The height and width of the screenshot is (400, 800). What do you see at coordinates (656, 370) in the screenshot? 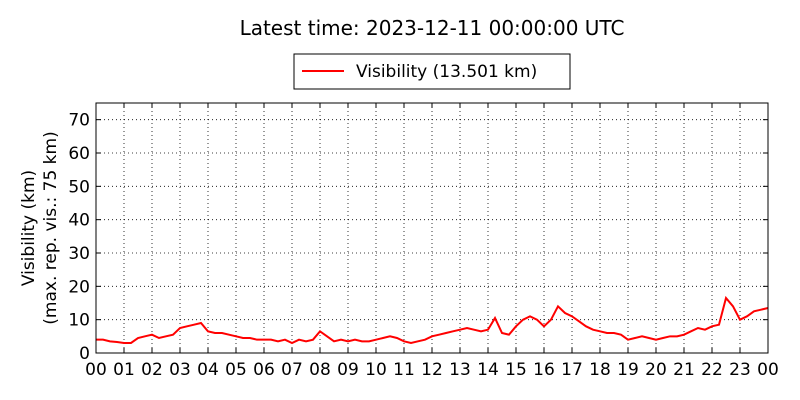
I see `x-tick-label: 20` at bounding box center [656, 370].